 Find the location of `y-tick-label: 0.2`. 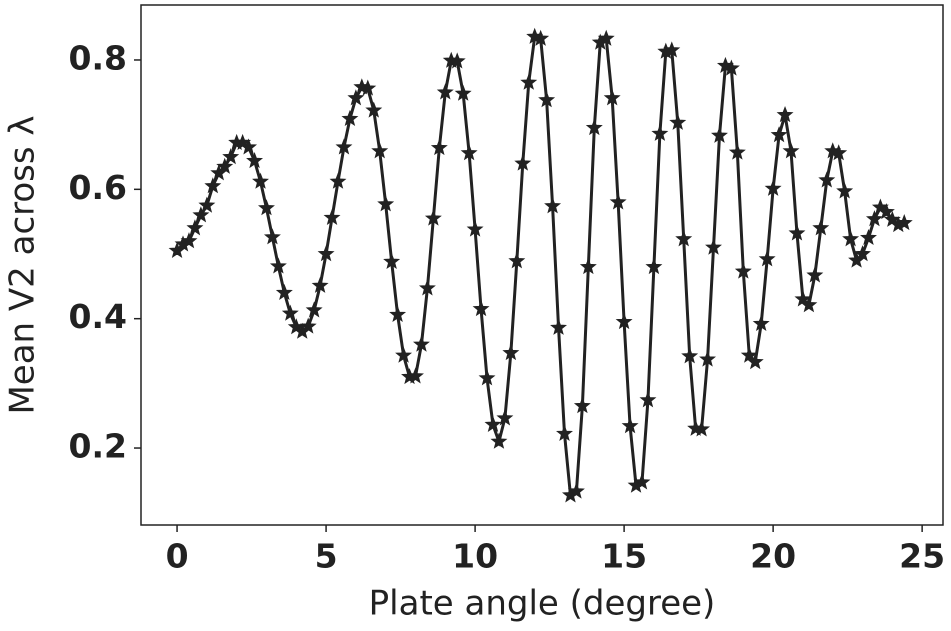

y-tick-label: 0.2 is located at coordinates (98, 446).